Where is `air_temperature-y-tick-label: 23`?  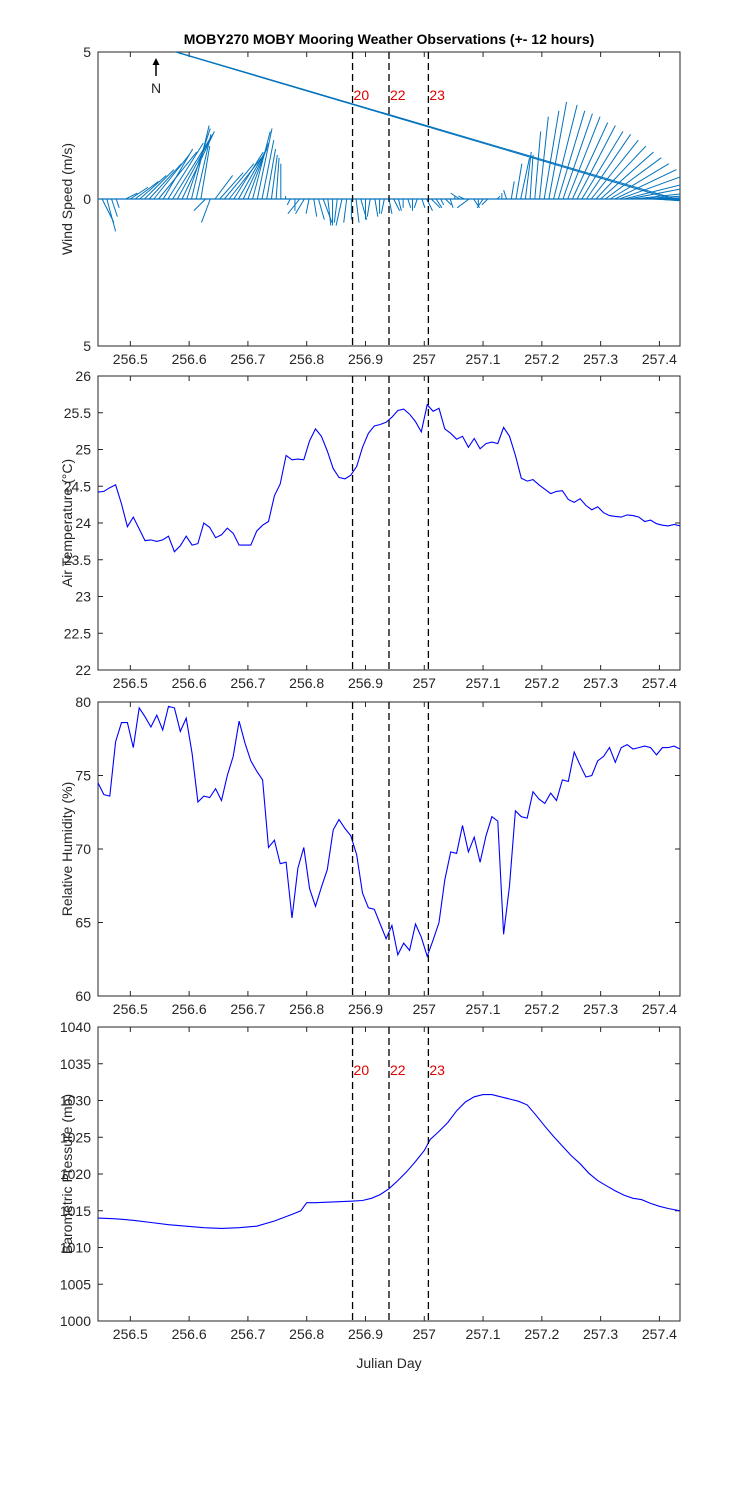 air_temperature-y-tick-label: 23 is located at coordinates (83, 597).